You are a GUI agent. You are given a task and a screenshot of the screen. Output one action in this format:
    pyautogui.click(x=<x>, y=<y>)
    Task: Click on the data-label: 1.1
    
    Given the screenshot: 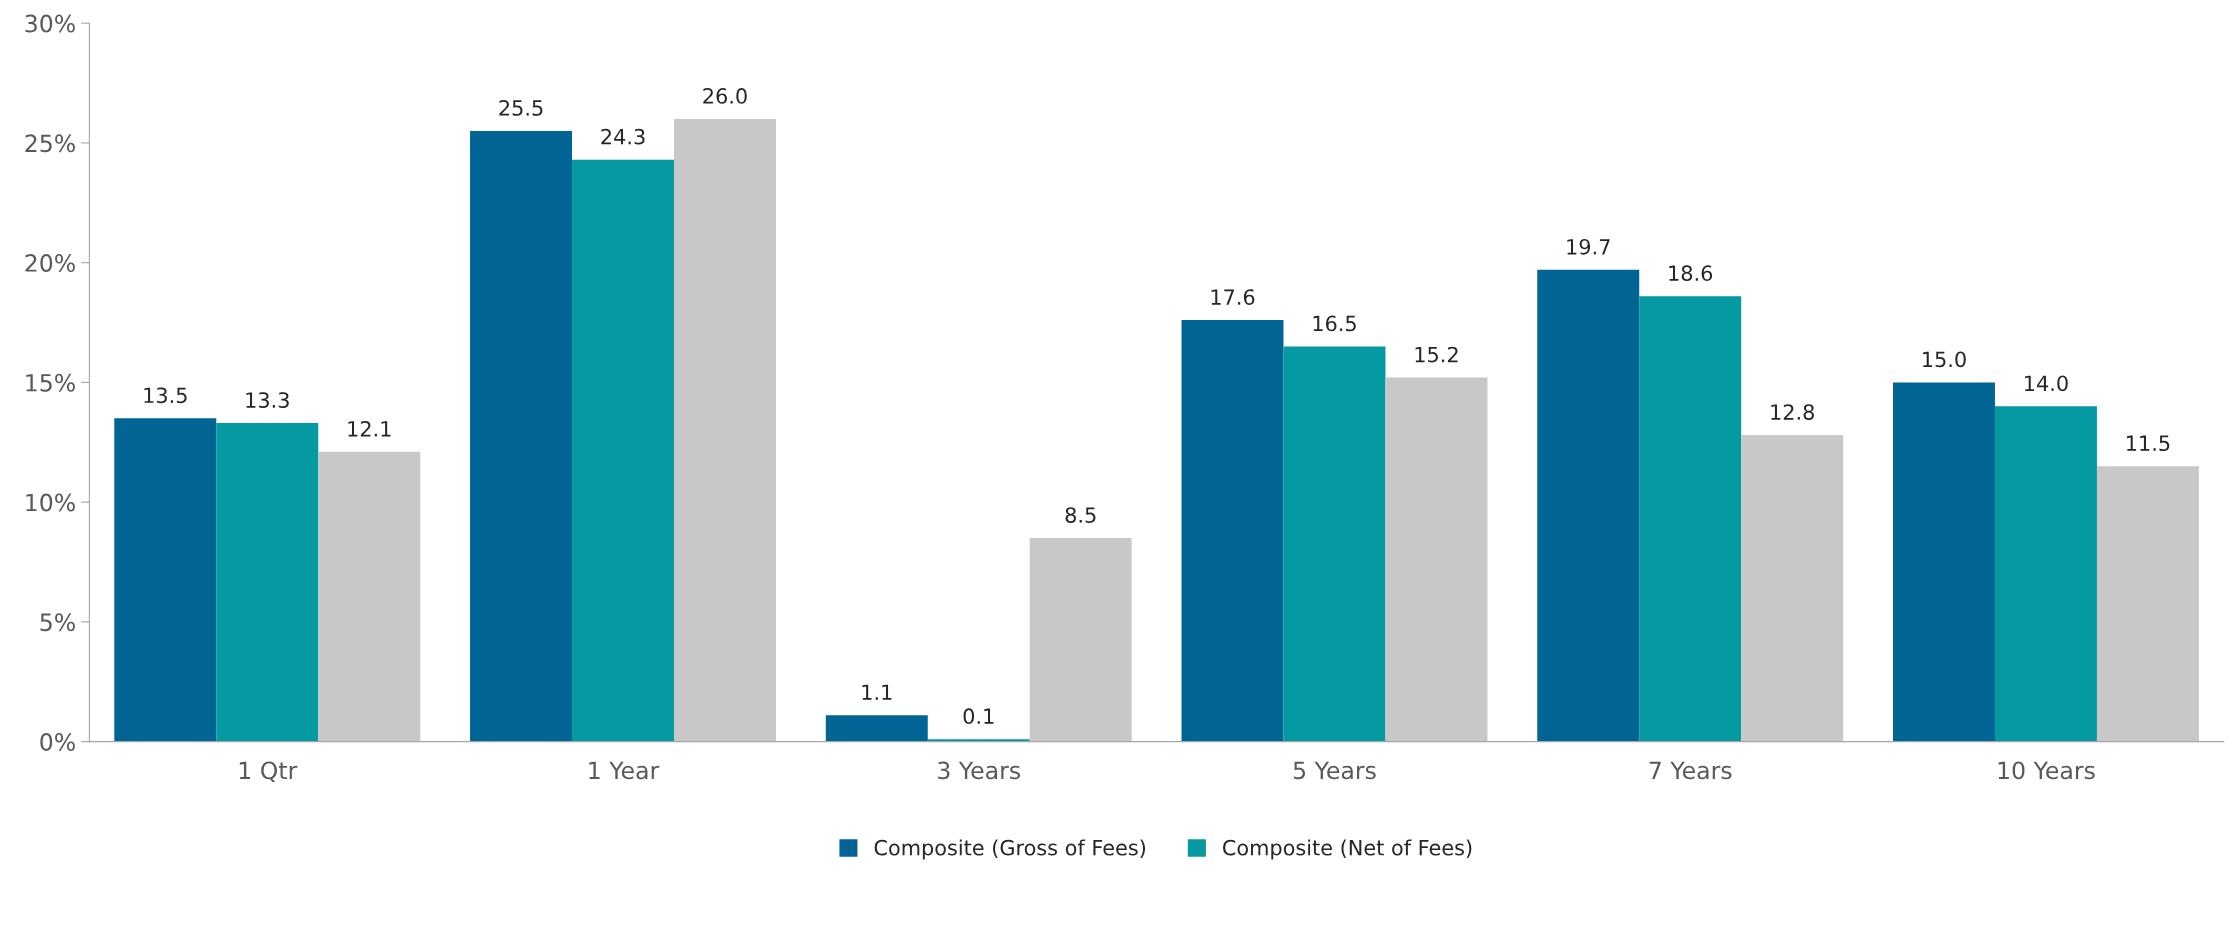 What is the action you would take?
    pyautogui.click(x=877, y=692)
    